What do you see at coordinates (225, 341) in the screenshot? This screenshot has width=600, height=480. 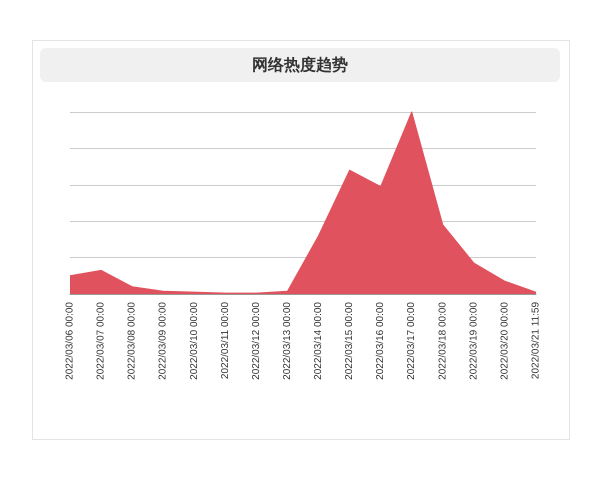 I see `x-tick-label: 2022/03/11 00:00` at bounding box center [225, 341].